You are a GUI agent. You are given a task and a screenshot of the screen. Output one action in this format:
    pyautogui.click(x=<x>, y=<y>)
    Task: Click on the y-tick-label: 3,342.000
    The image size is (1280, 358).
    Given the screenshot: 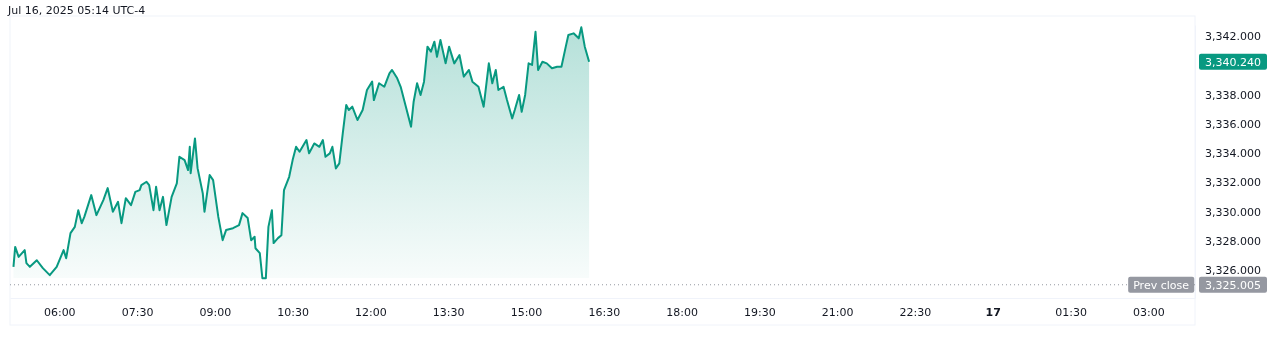 What is the action you would take?
    pyautogui.click(x=1233, y=36)
    